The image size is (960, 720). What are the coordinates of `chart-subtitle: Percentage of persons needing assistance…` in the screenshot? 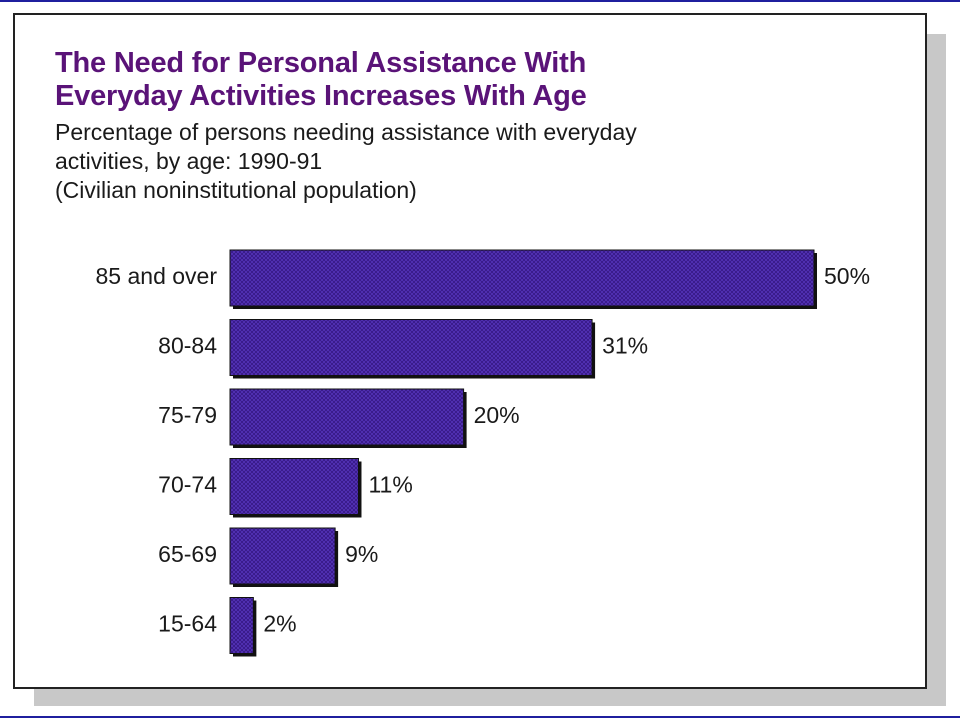 It's located at (346, 161).